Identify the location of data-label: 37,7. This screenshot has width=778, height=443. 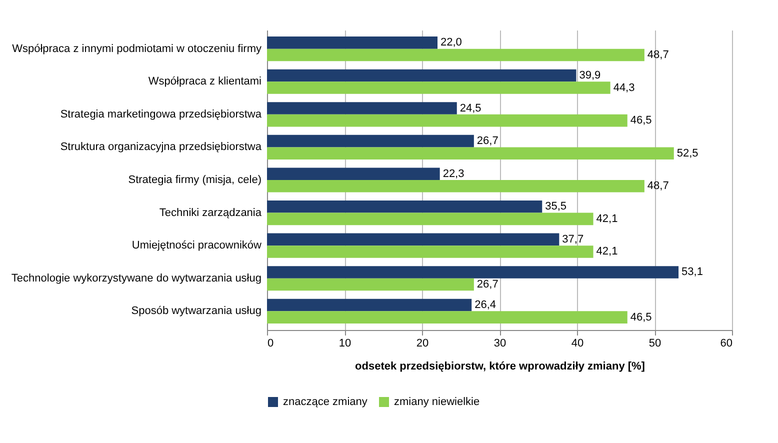
(573, 239).